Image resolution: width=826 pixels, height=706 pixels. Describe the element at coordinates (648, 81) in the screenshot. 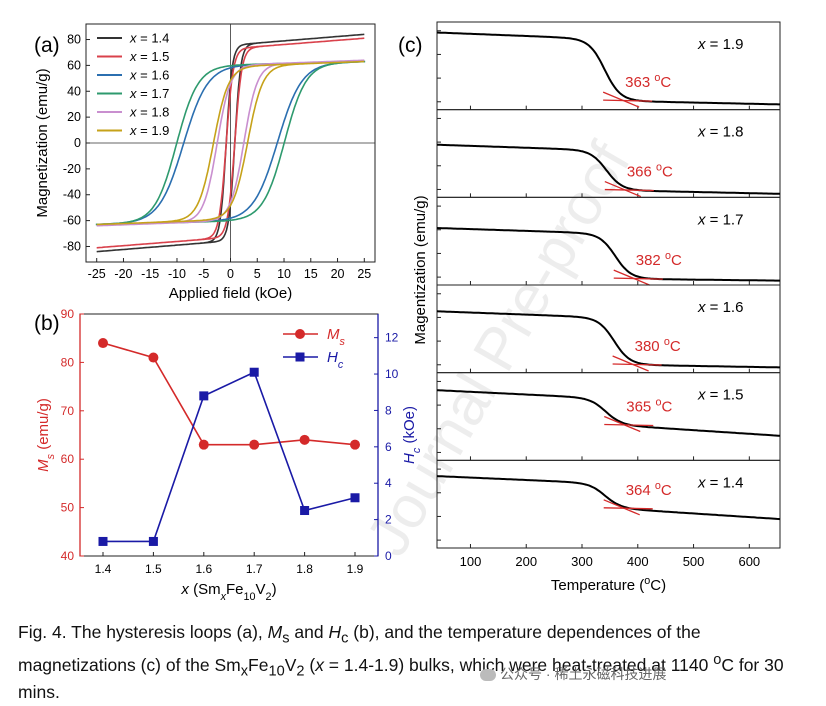

I see `curie-temperature-label: 363 oC` at that location.